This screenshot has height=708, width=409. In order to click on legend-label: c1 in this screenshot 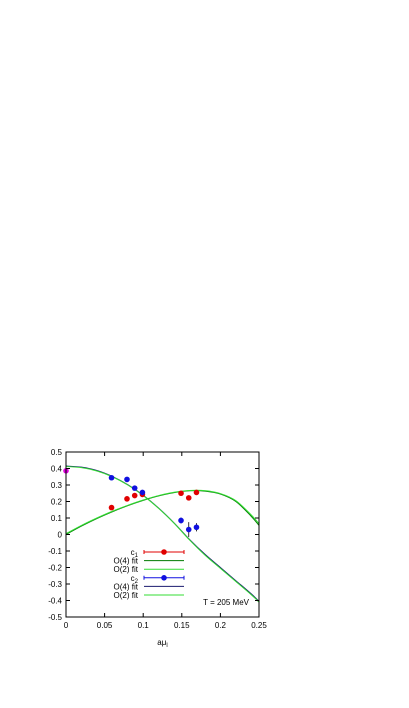, I will do `click(135, 553)`.